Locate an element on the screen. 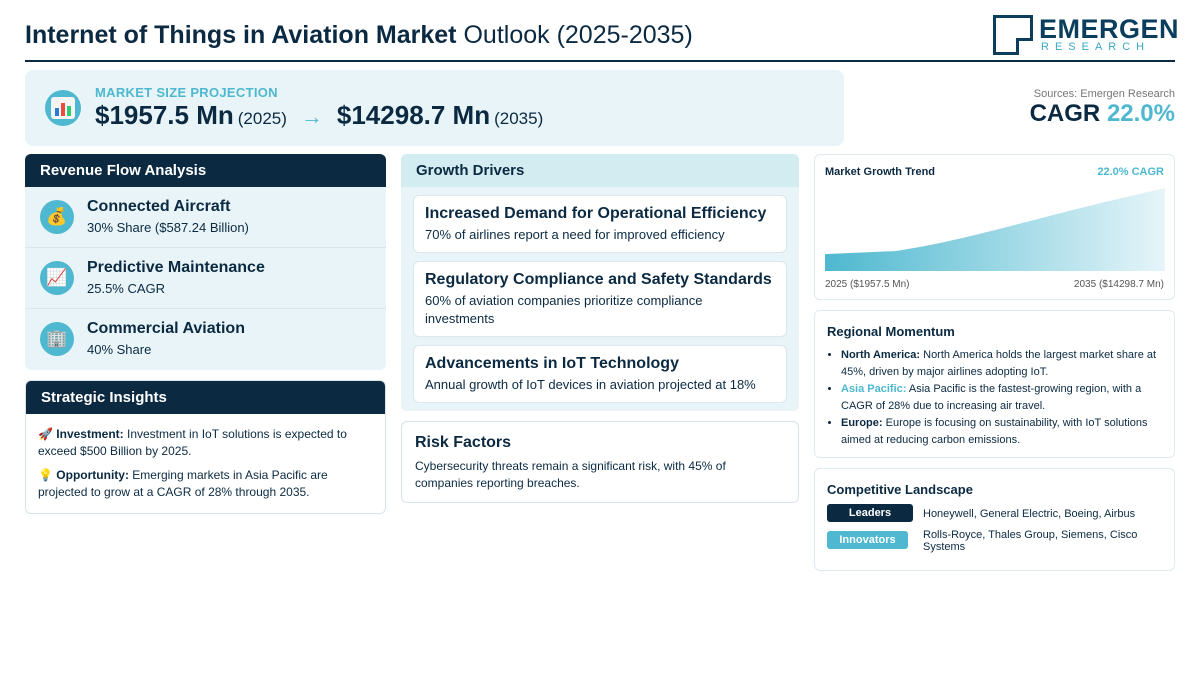 The height and width of the screenshot is (700, 1200). projection-values: $1957.5 Mn (2025) → $14298.7 Mn (2035) is located at coordinates (319, 115).